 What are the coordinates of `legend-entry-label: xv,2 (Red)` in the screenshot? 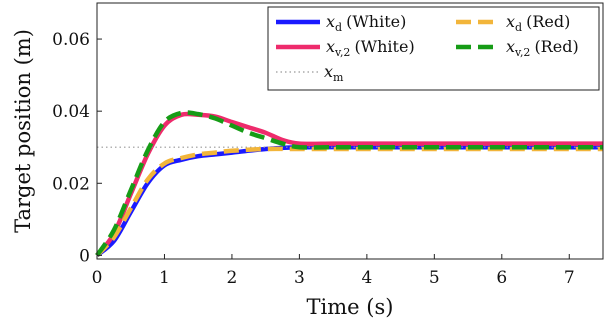 It's located at (542, 48).